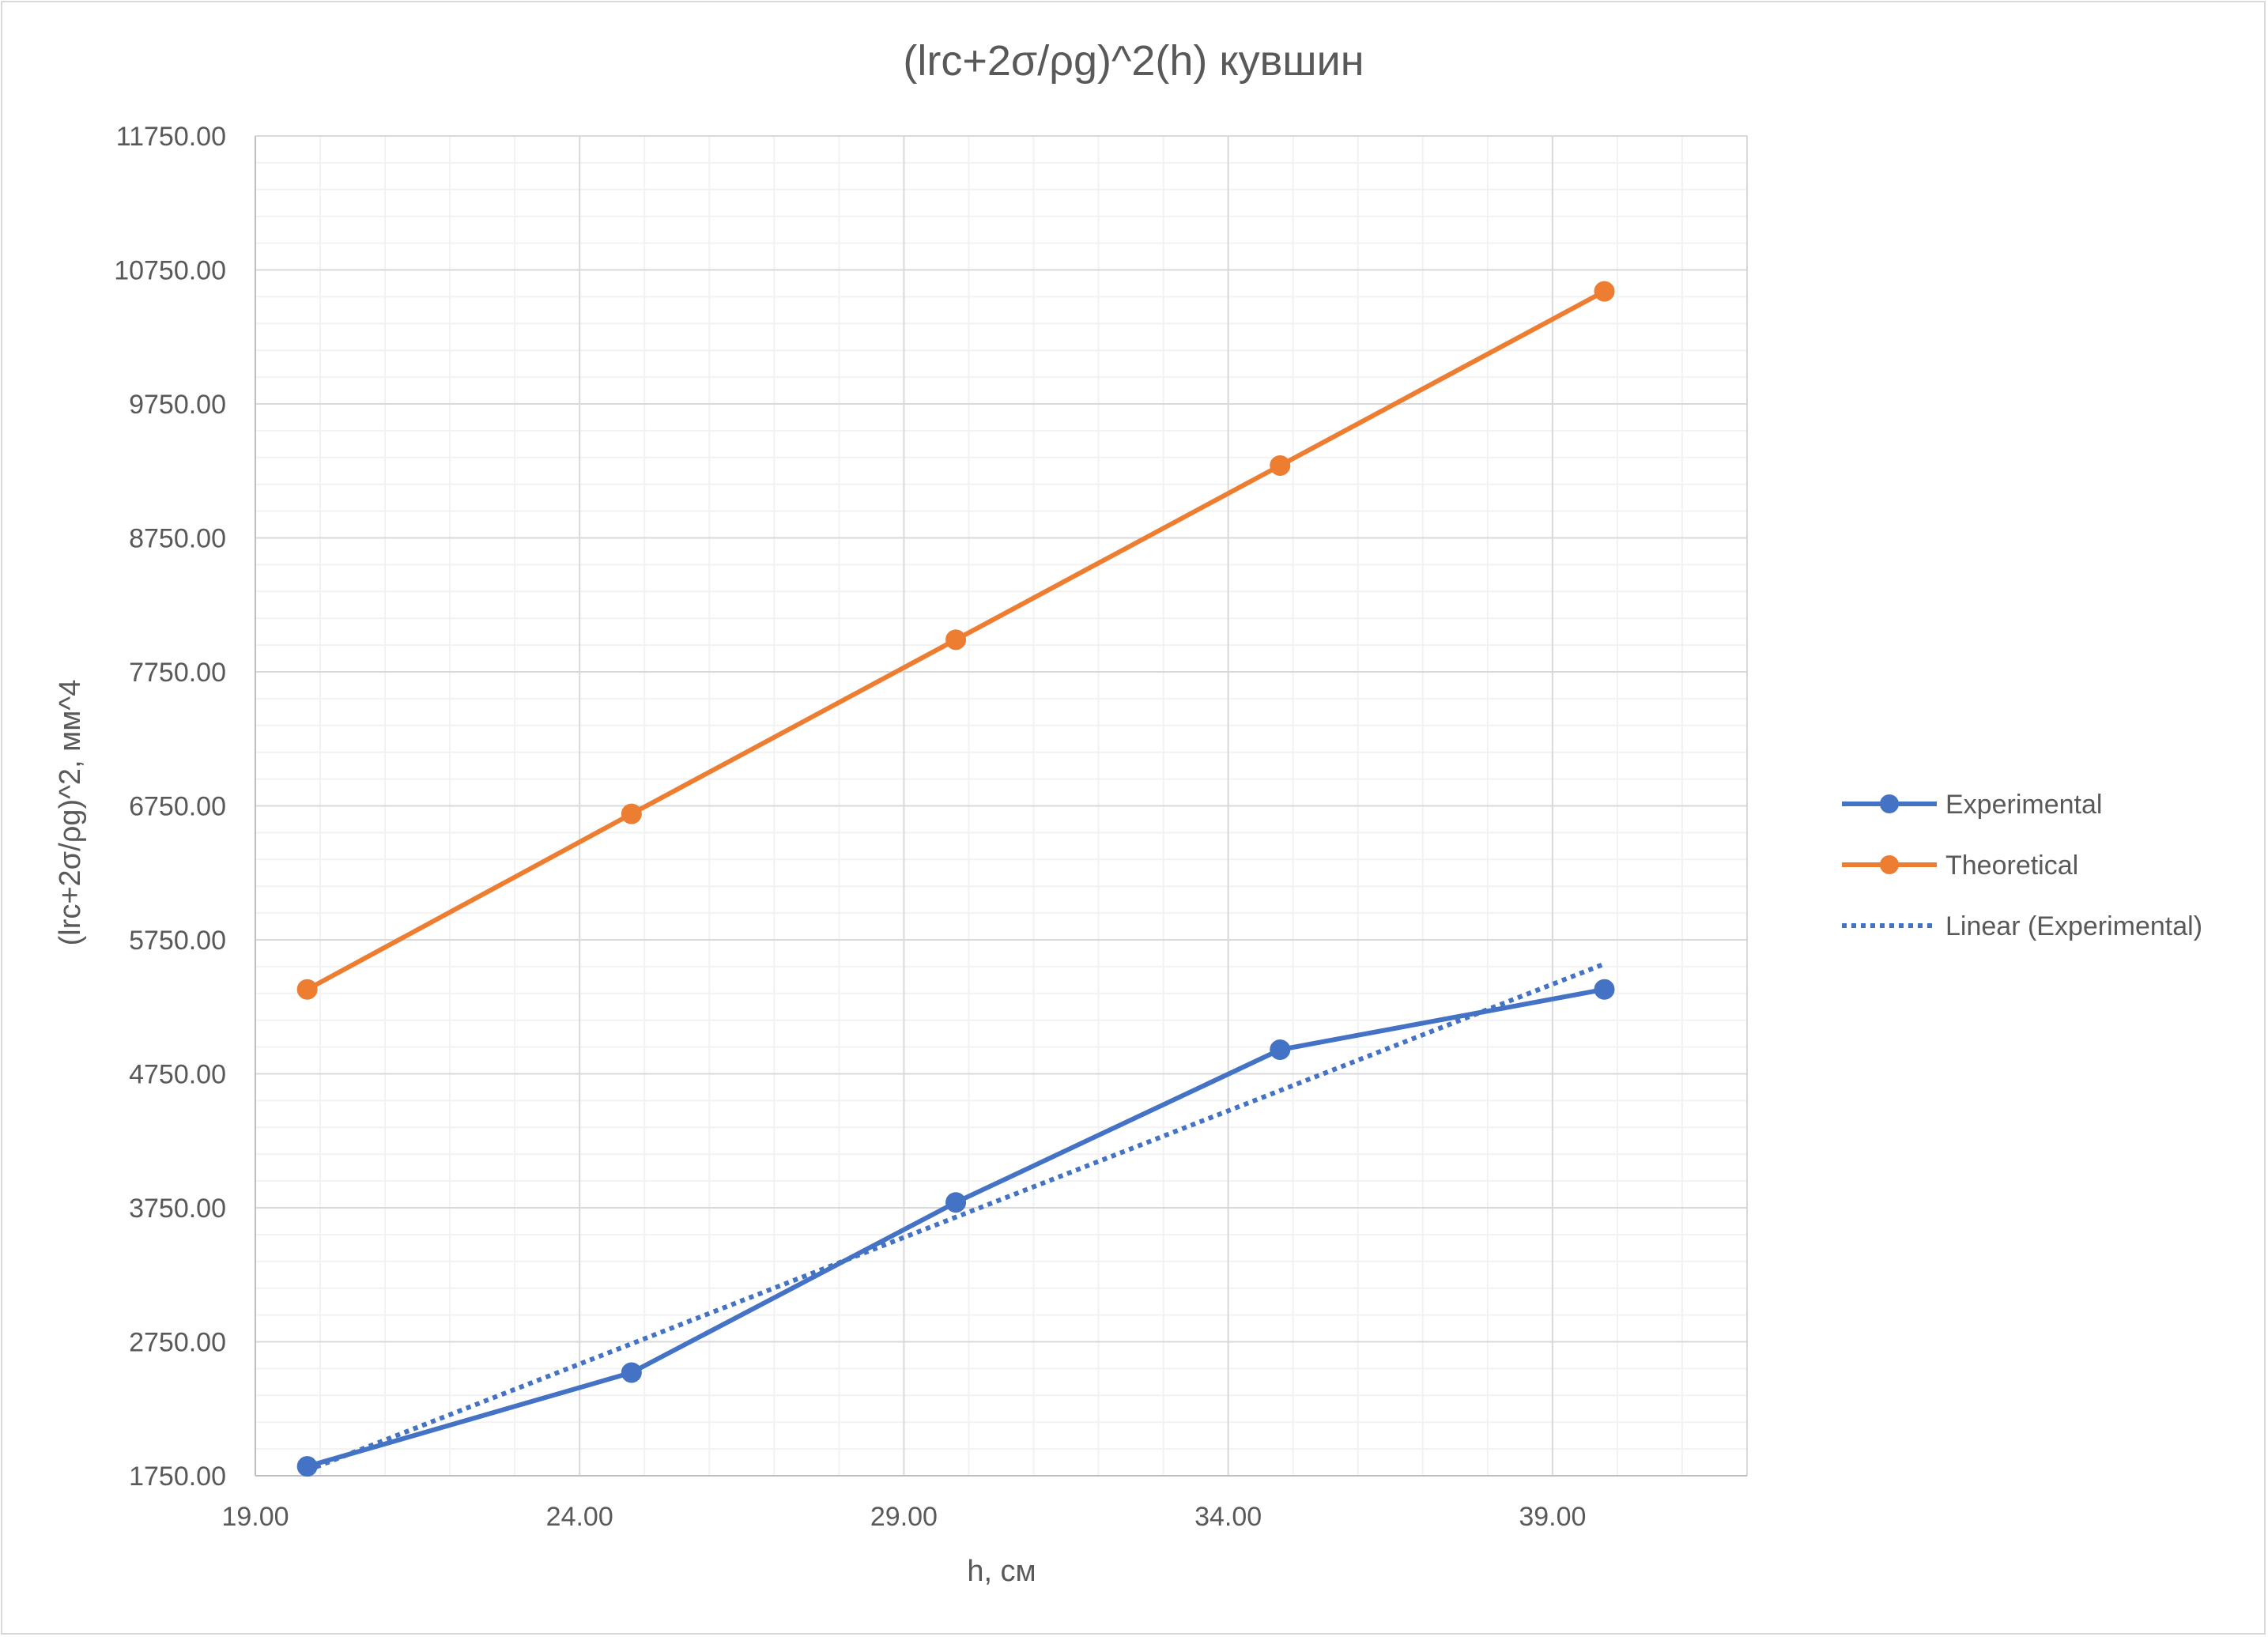  What do you see at coordinates (177, 1343) in the screenshot?
I see `y-tick-label: 2750.00` at bounding box center [177, 1343].